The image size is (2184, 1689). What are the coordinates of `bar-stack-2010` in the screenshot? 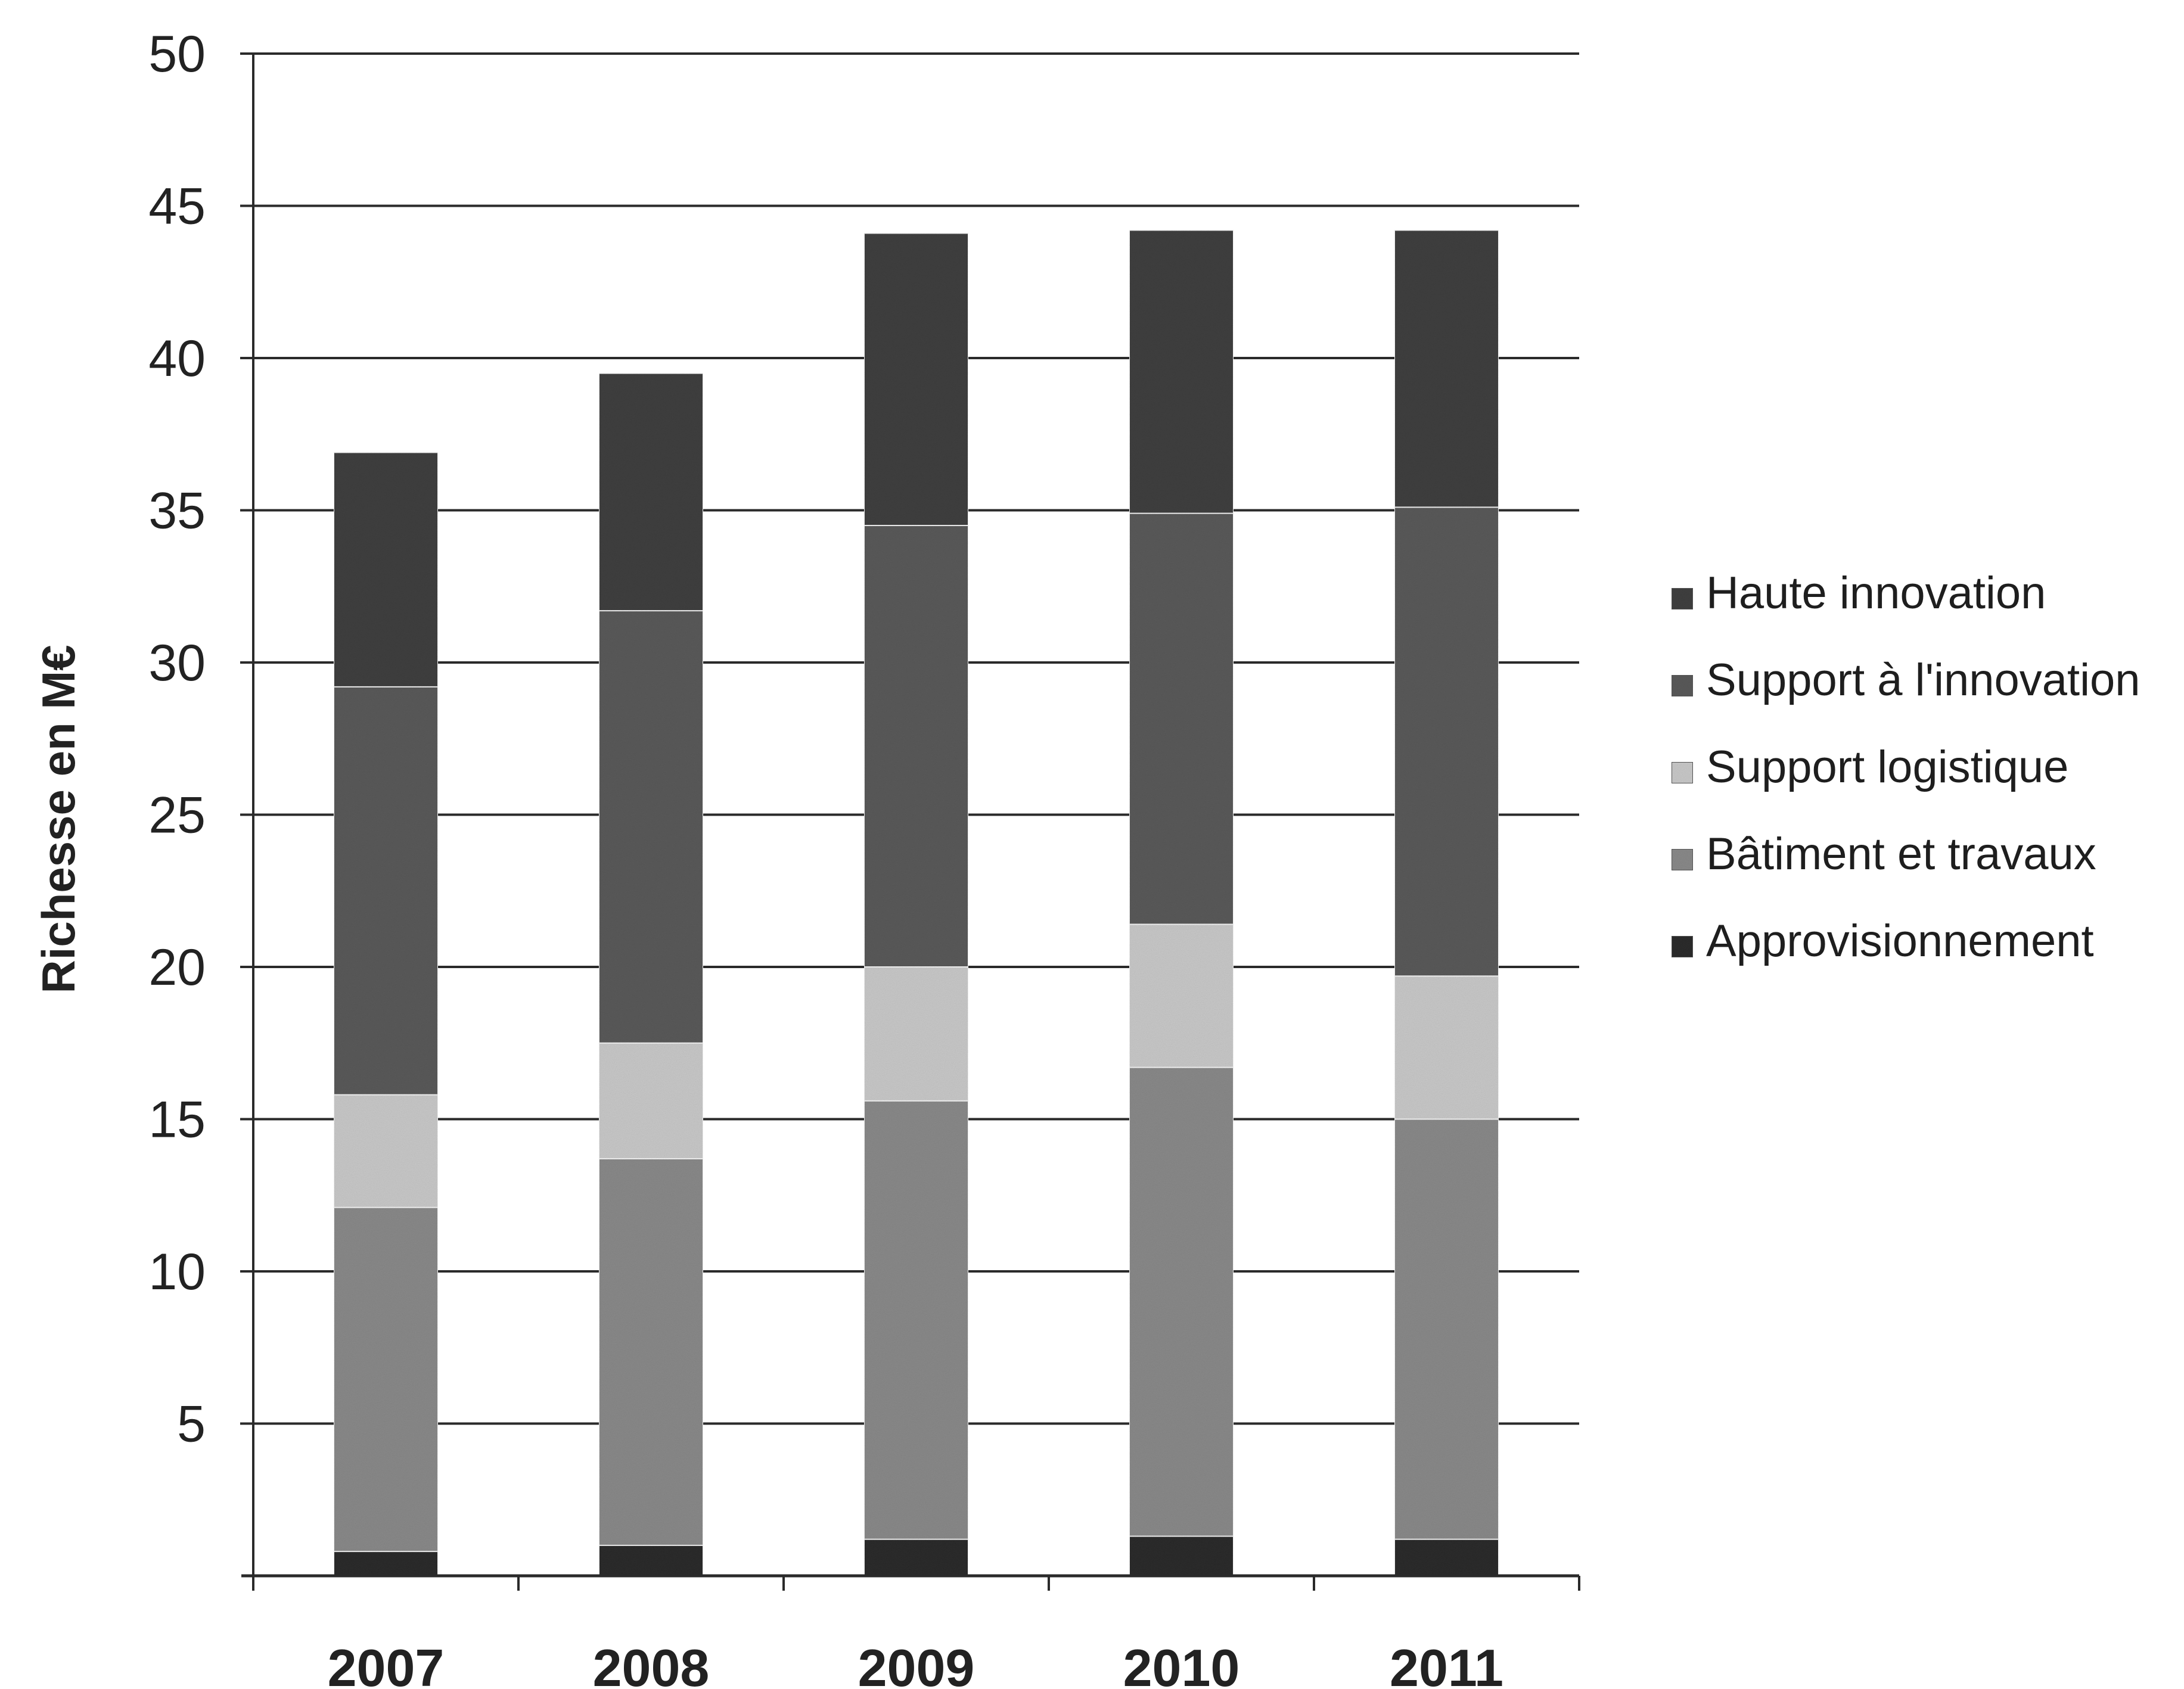 It's located at (1181, 903).